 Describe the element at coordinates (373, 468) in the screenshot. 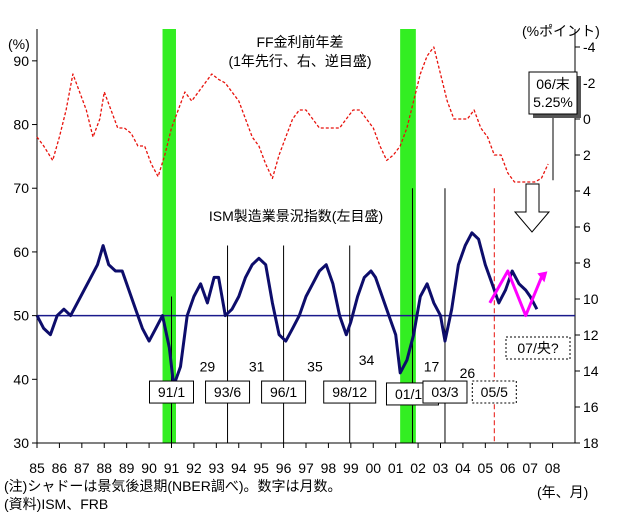

I see `x-tick-label: 00` at that location.